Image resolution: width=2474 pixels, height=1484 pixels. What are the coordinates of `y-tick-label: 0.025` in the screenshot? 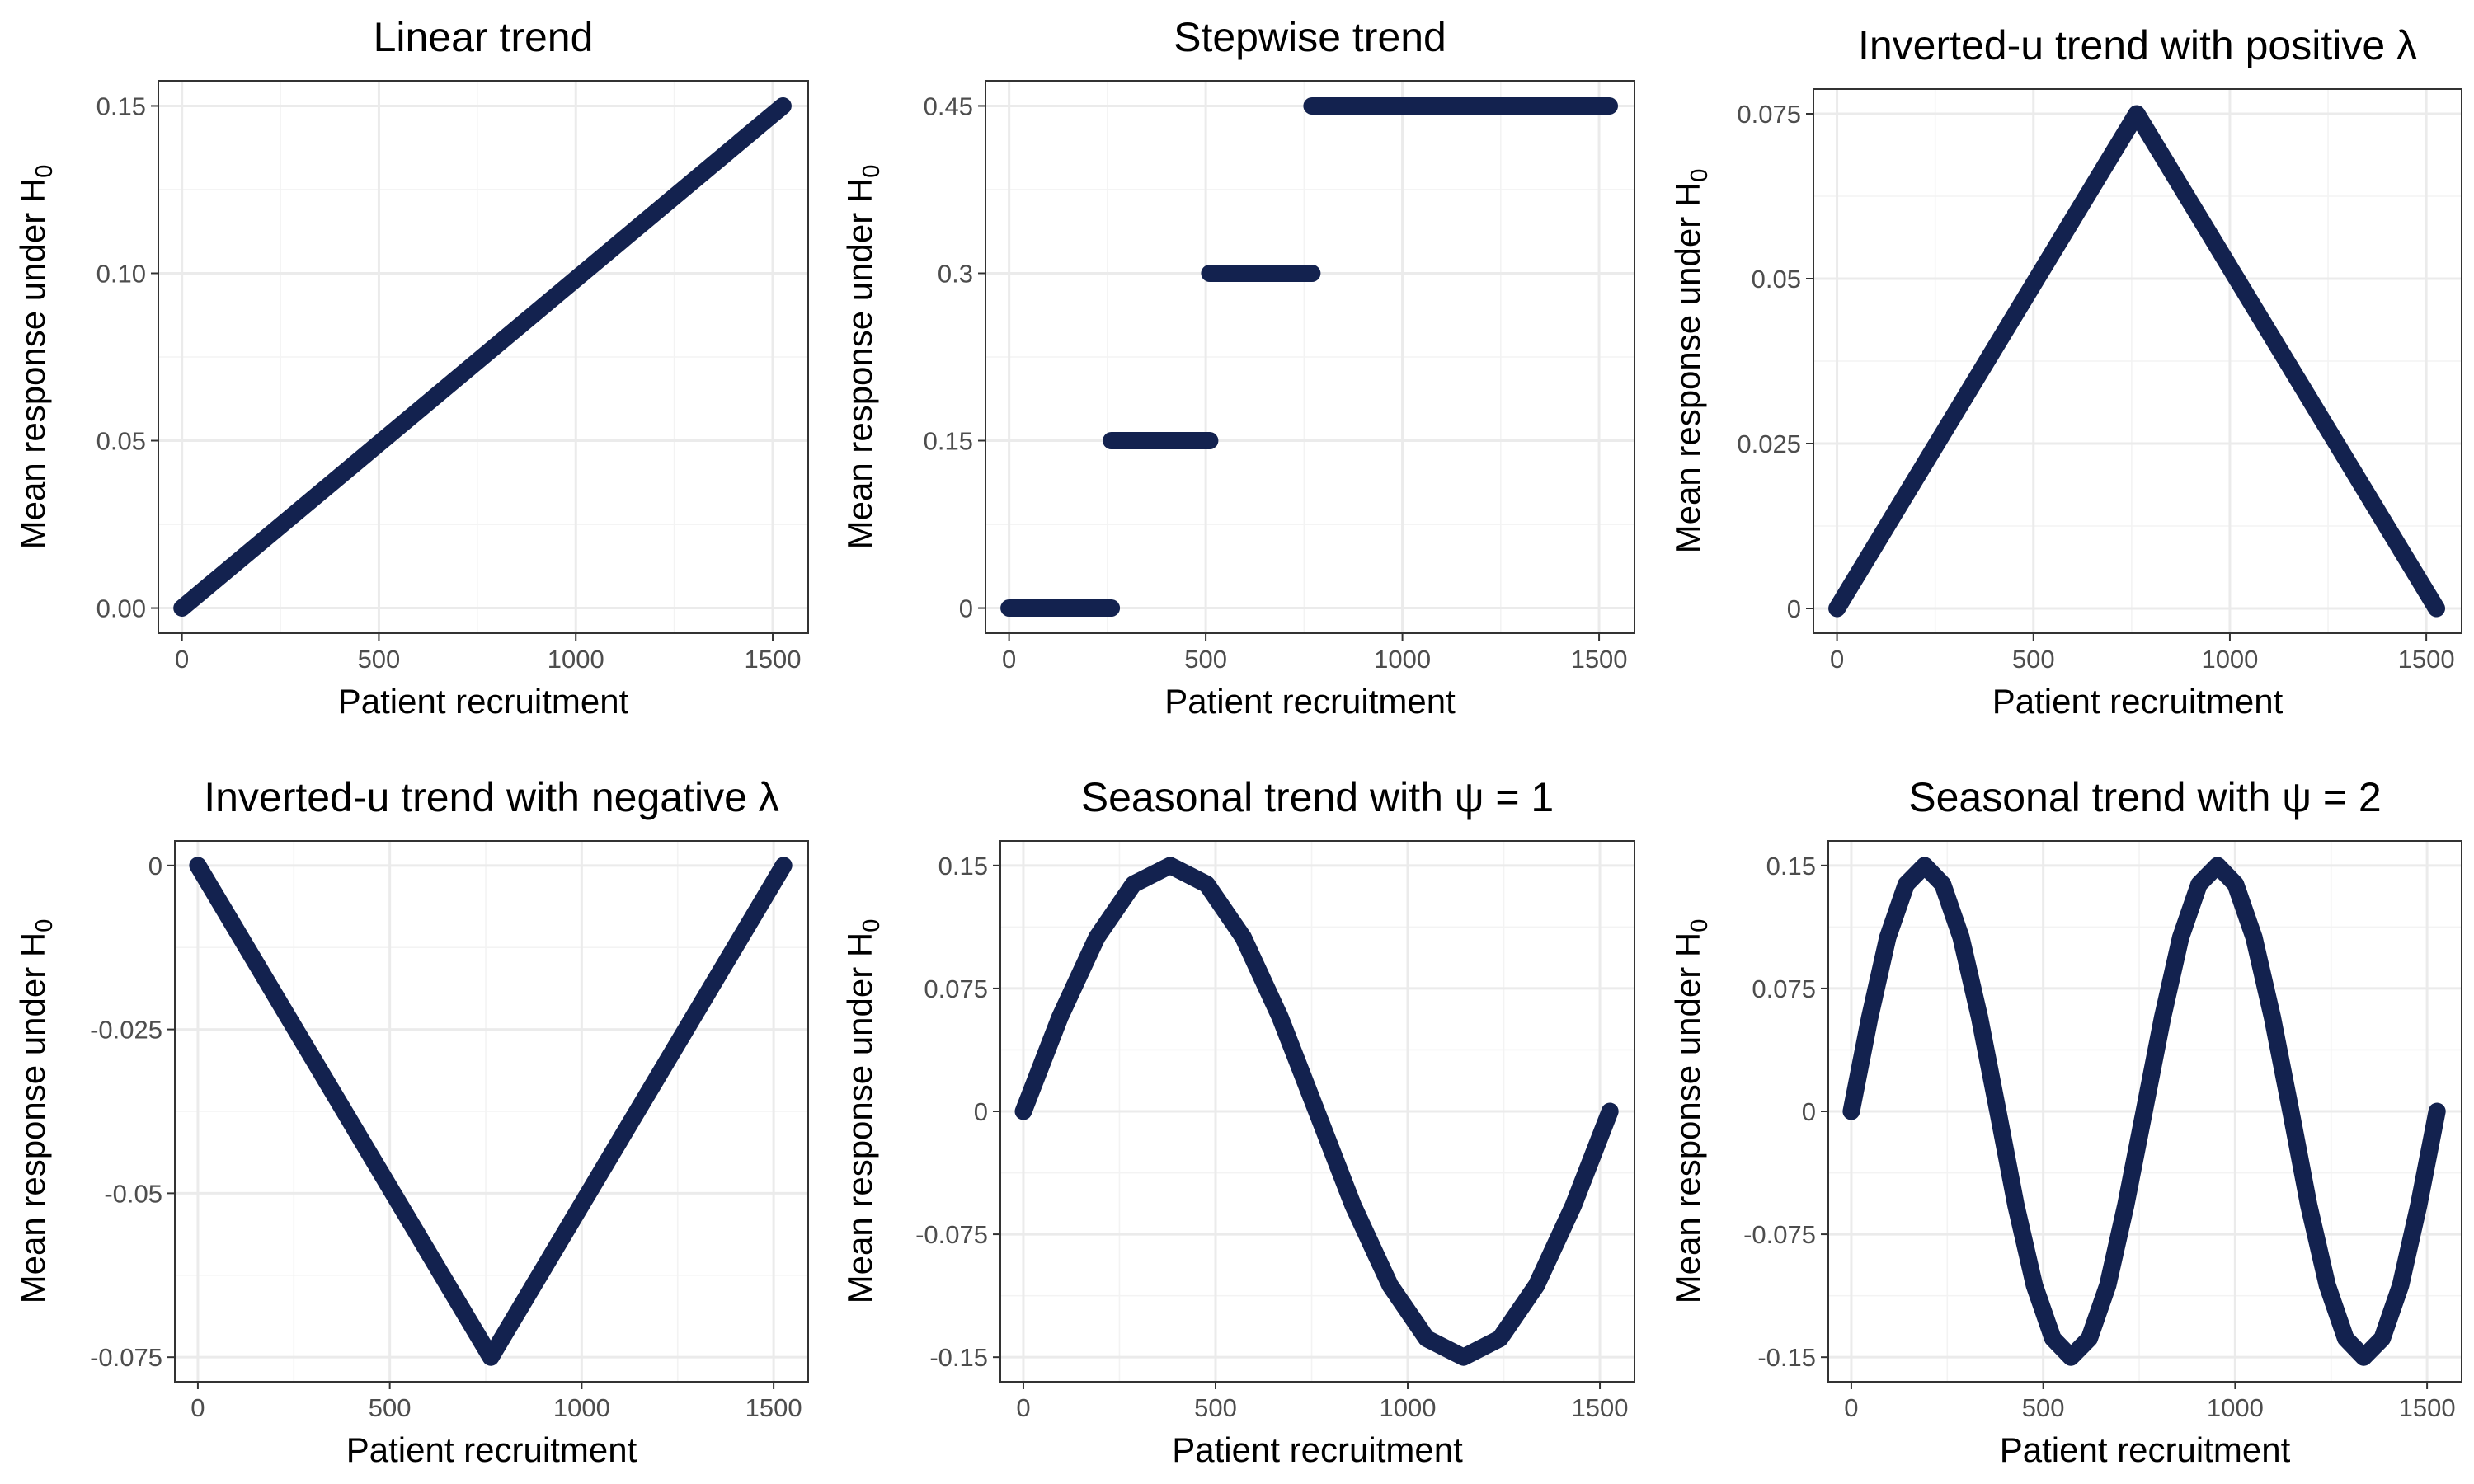 It's located at (1769, 444).